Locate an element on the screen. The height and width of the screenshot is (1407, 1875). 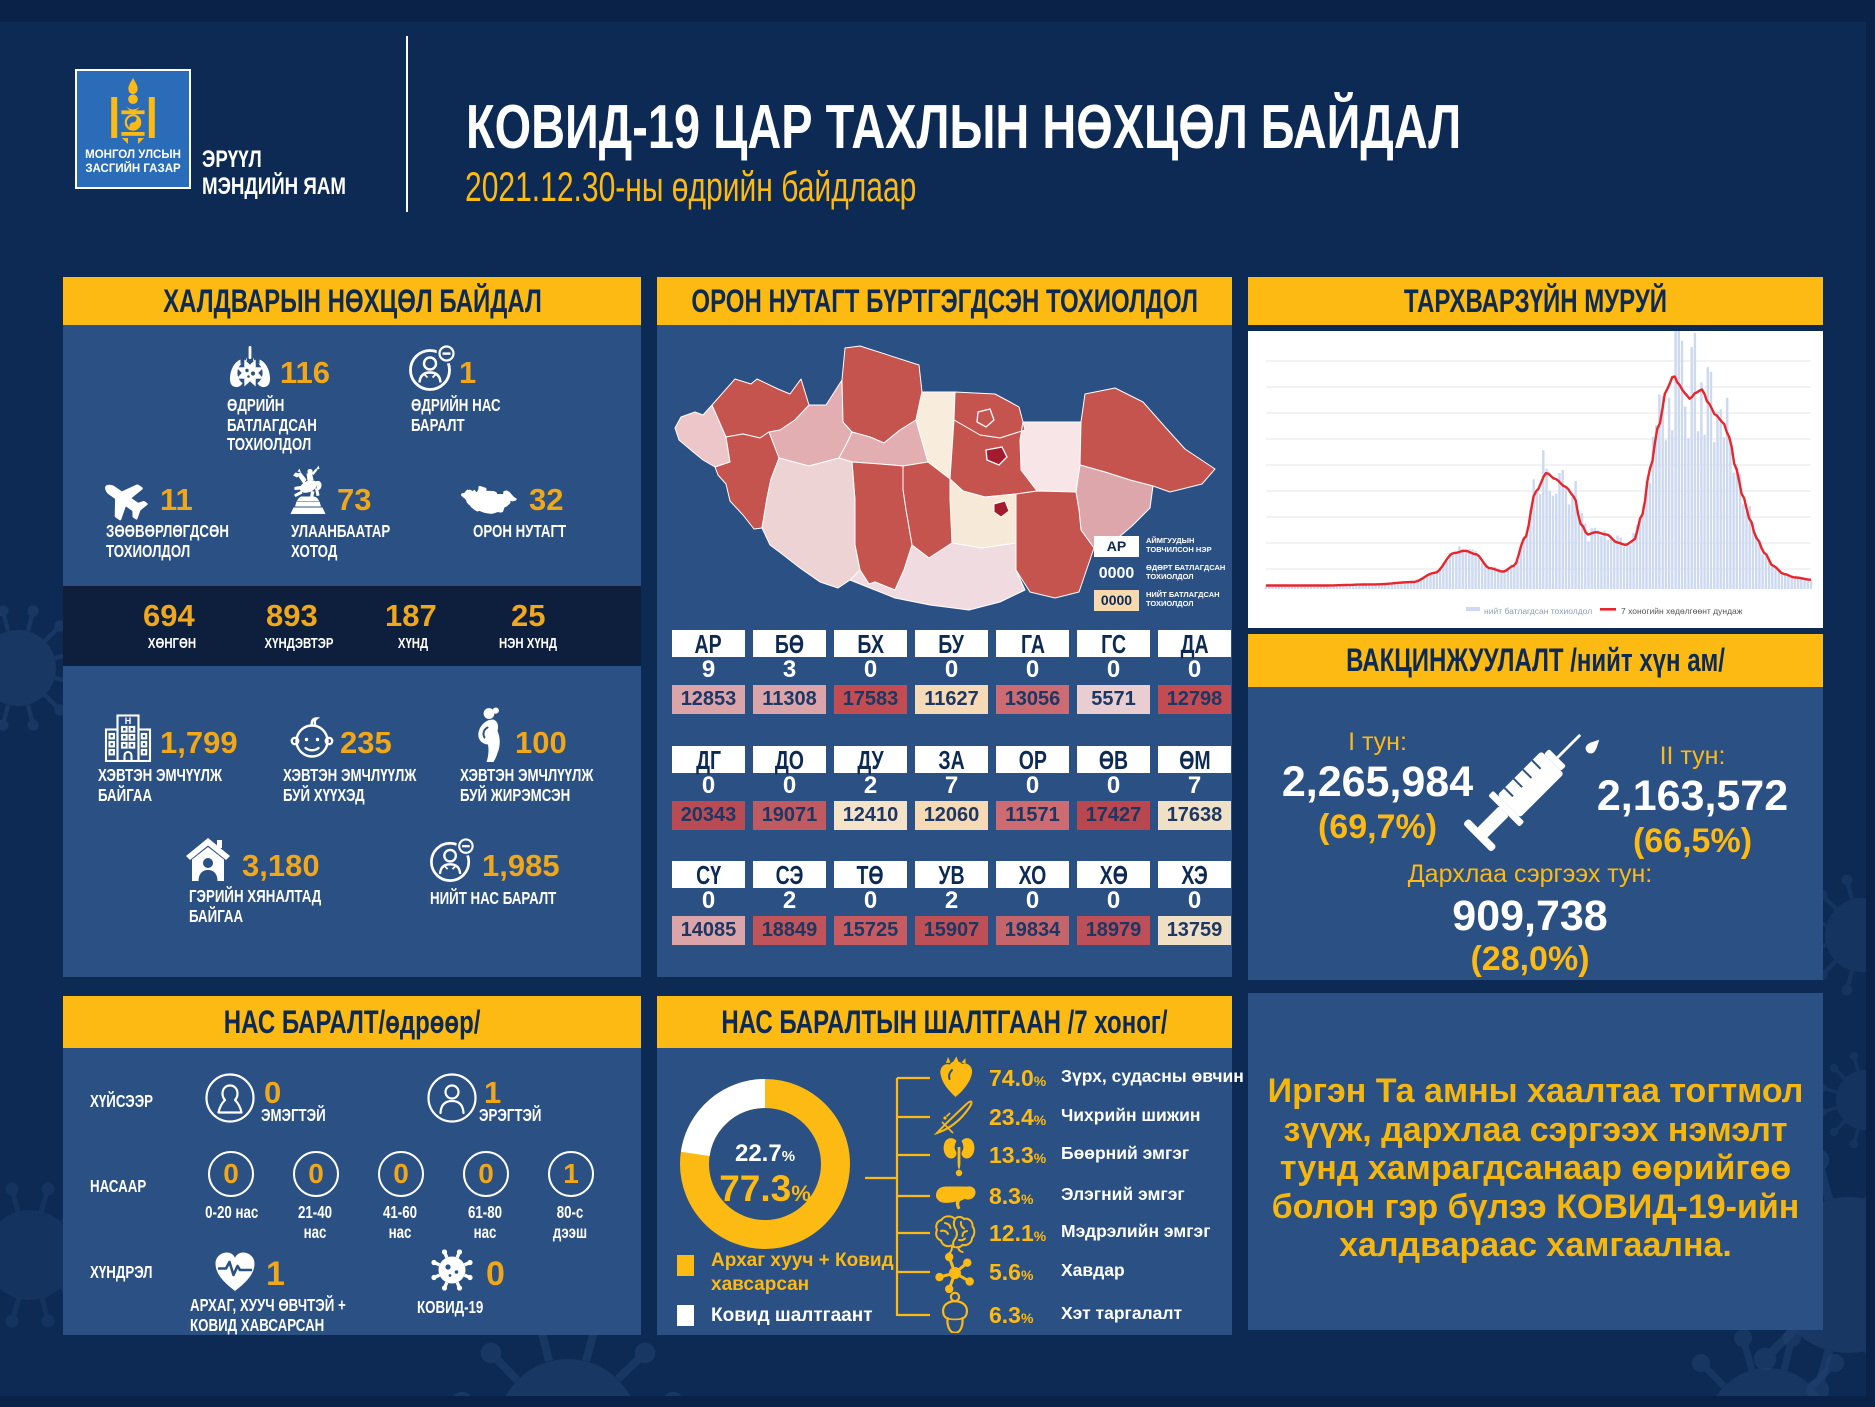
svg-text: нийт батлагдсан тохиолдол is located at coordinates (1538, 611).